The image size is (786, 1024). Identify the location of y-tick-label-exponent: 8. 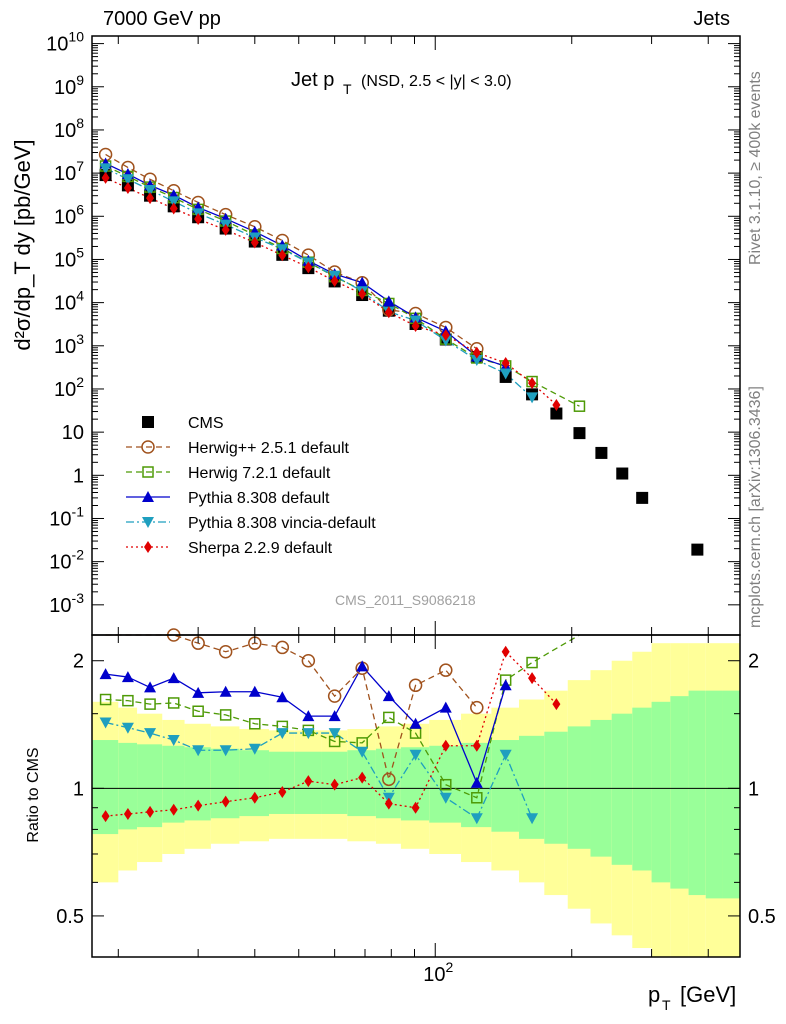
(80, 123).